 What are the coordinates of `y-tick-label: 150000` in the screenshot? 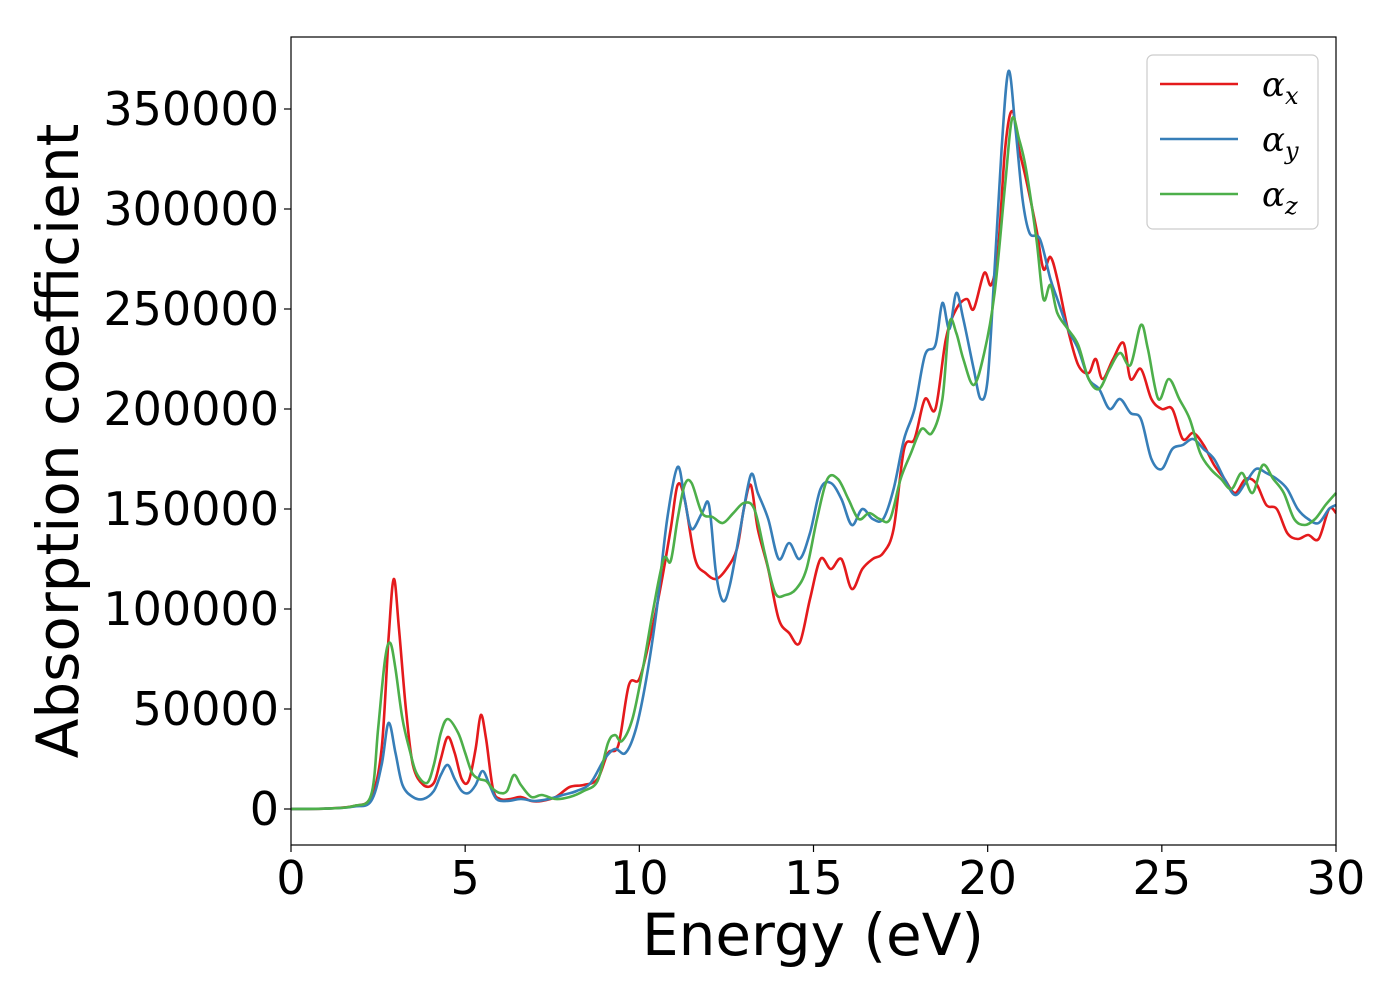 It's located at (191, 509).